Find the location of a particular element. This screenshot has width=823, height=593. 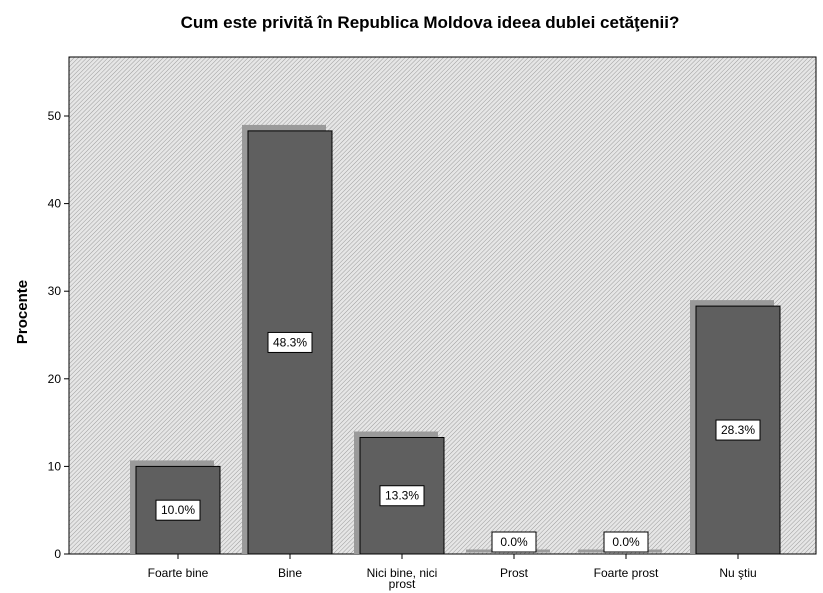

data-label: 28.3% is located at coordinates (738, 430).